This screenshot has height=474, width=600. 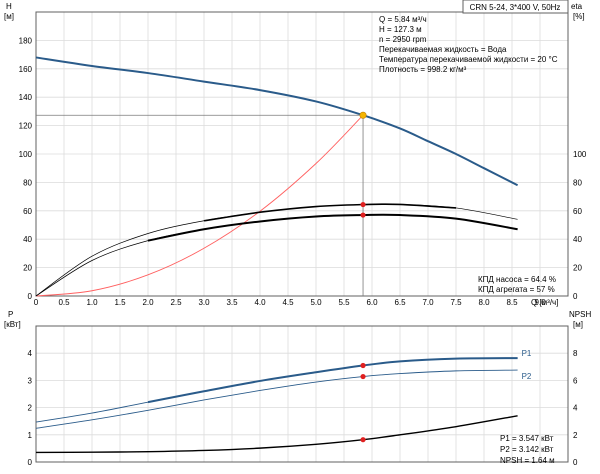 I want to click on top-left-tick-label: 40, so click(x=27, y=239).